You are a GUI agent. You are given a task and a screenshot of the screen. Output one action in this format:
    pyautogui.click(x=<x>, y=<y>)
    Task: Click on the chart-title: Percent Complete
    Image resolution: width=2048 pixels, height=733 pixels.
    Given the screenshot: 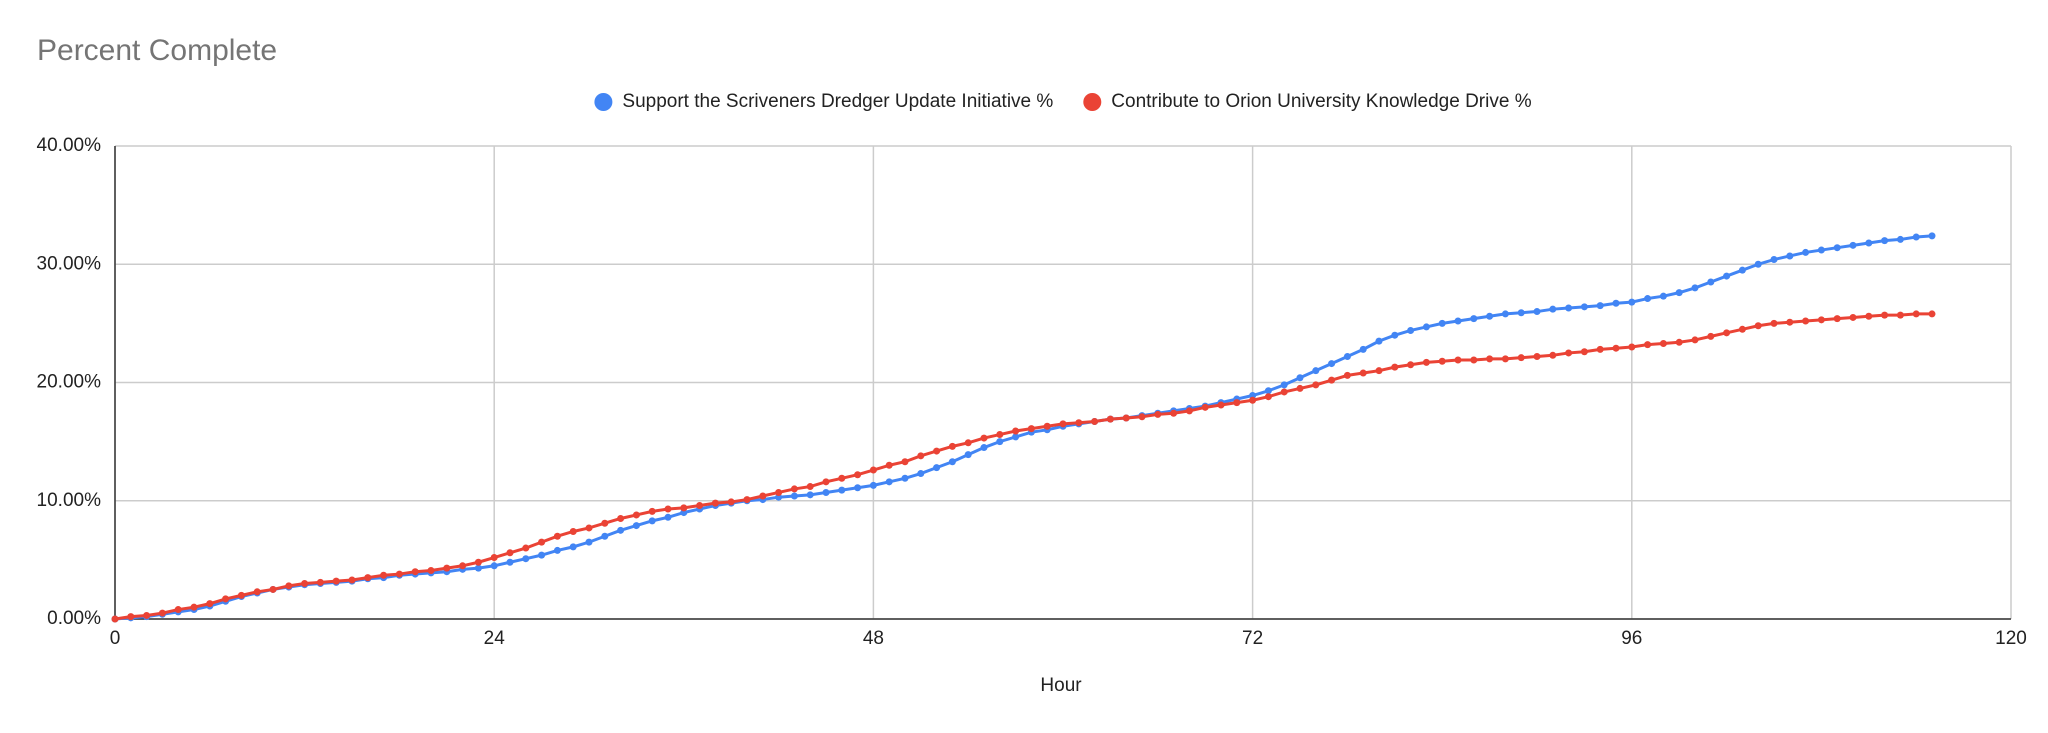 What is the action you would take?
    pyautogui.click(x=157, y=50)
    